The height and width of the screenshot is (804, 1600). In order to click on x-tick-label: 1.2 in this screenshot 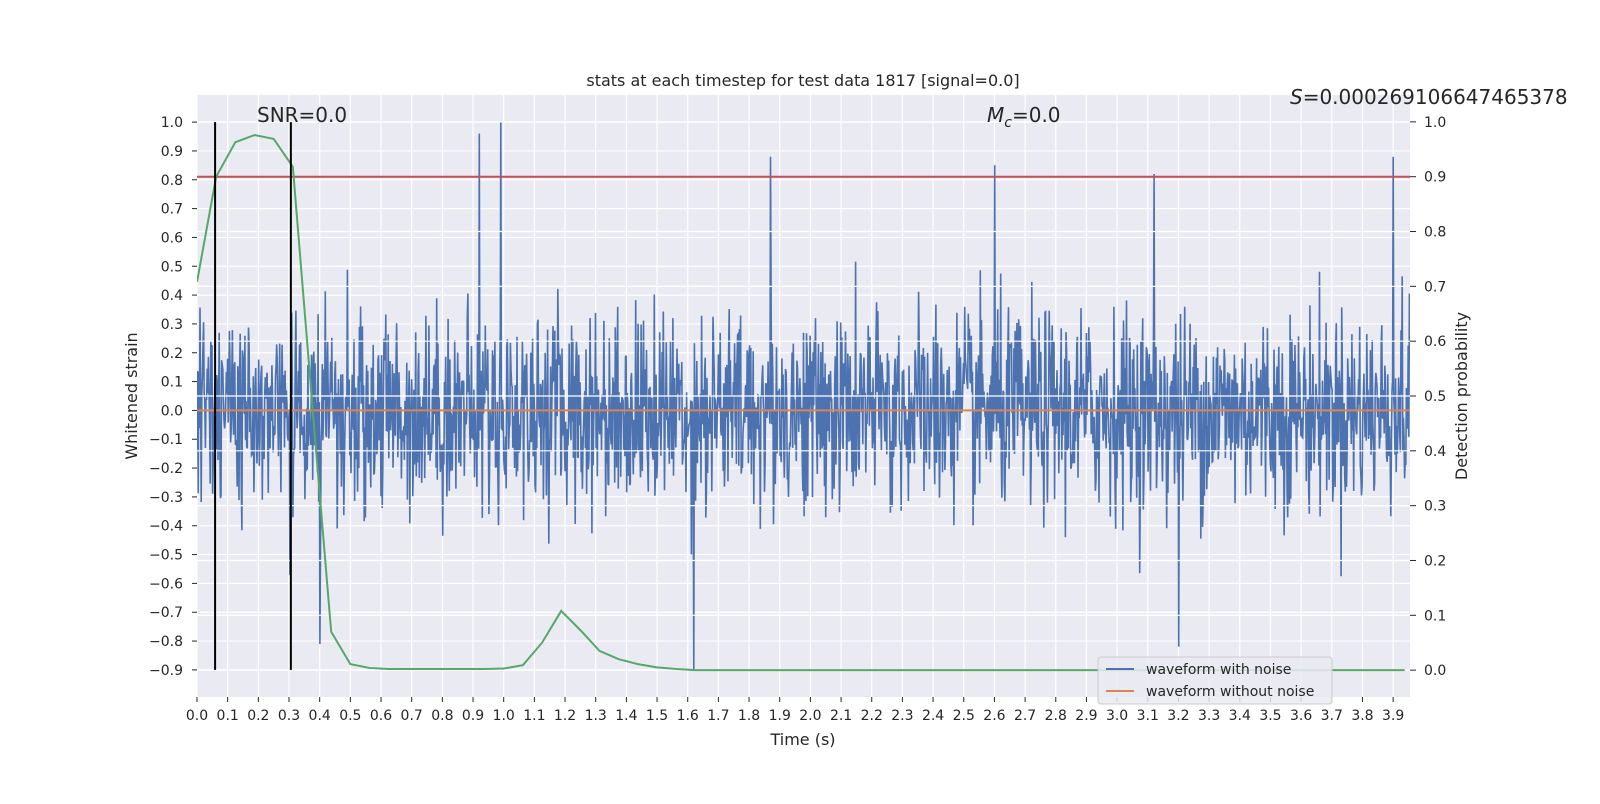, I will do `click(565, 716)`.